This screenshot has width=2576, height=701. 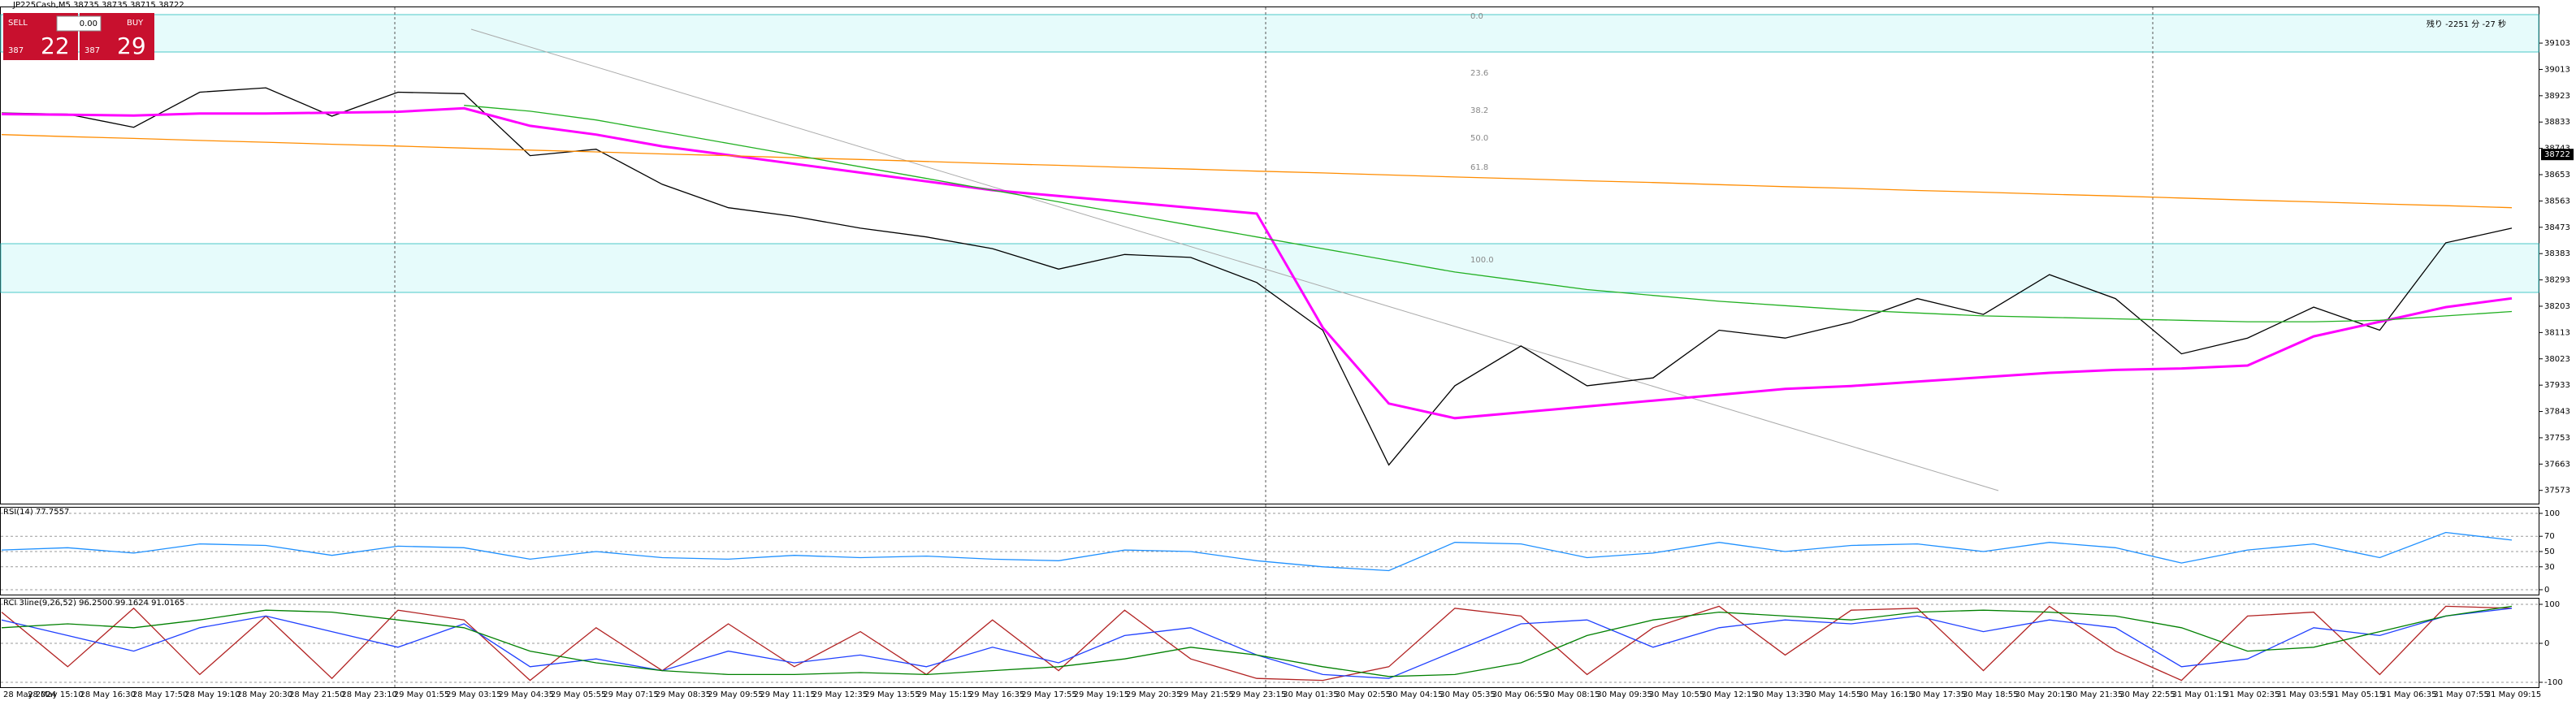 What do you see at coordinates (1939, 694) in the screenshot?
I see `x-tick-label: 30 May 17:35` at bounding box center [1939, 694].